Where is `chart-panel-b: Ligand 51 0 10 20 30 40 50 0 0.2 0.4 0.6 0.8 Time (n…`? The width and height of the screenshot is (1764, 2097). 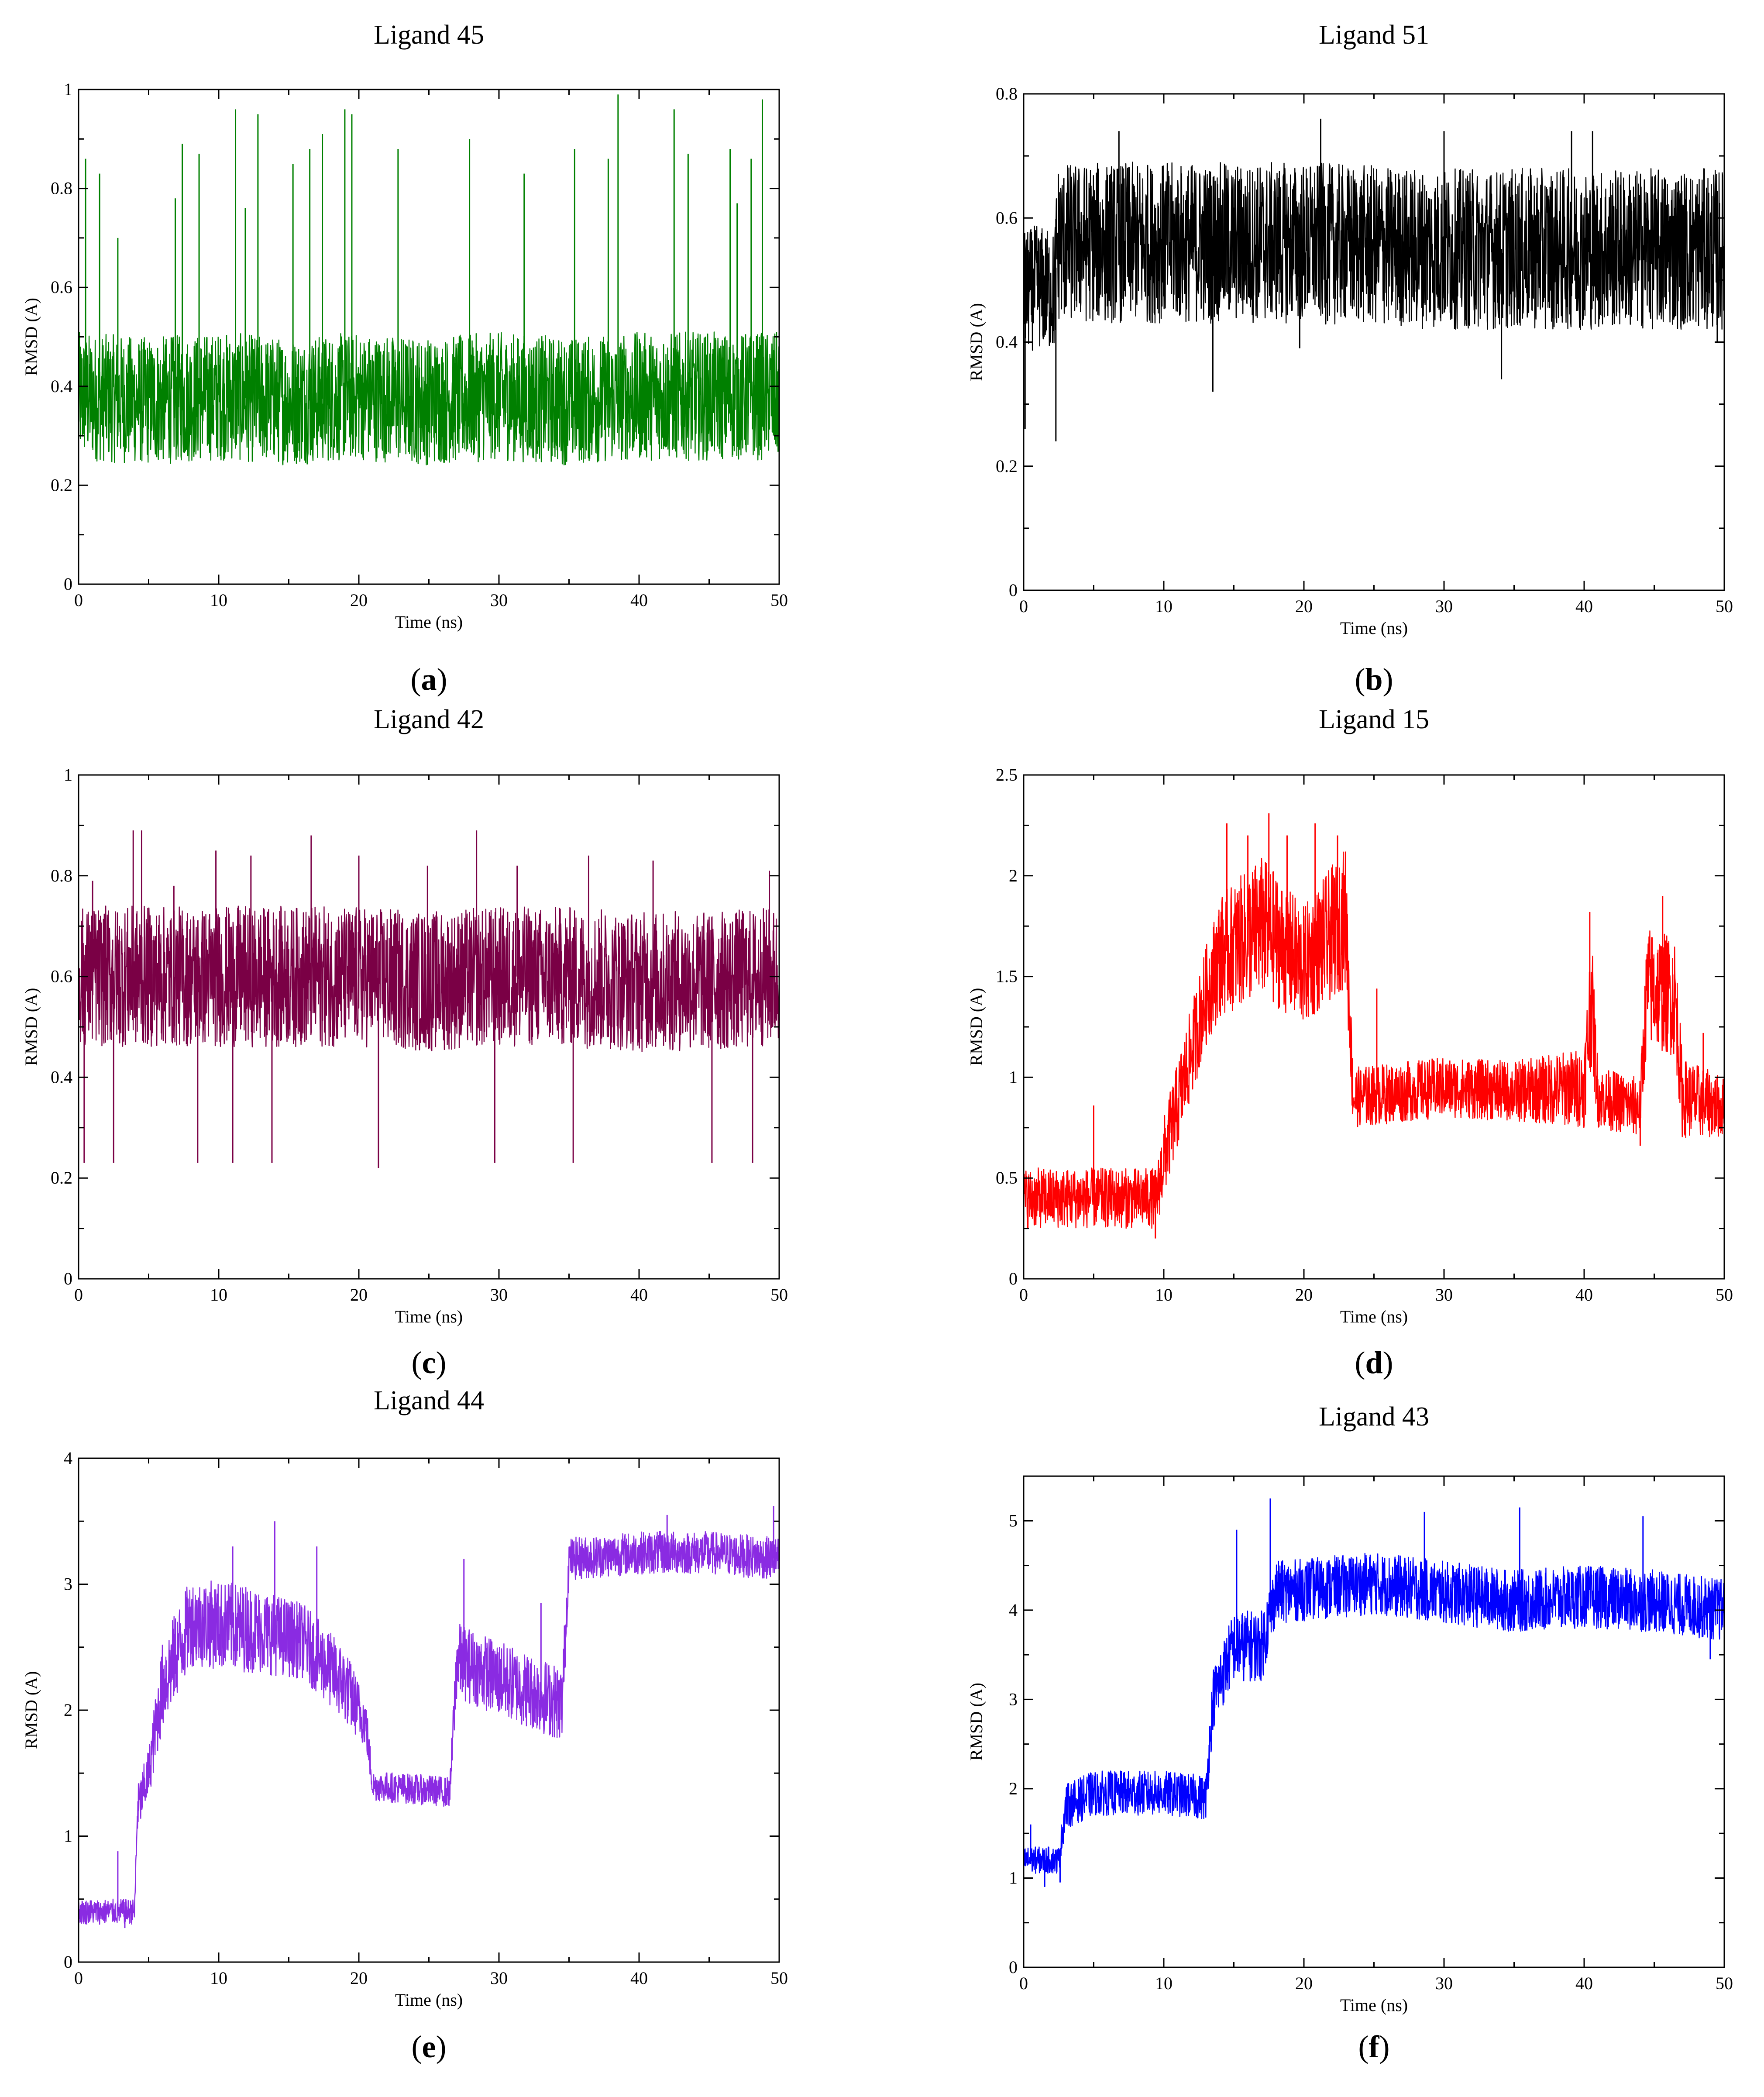 chart-panel-b: Ligand 51 0 10 20 30 40 50 0 0.2 0.4 0.6 0.8 Time (n… is located at coordinates (1349, 359).